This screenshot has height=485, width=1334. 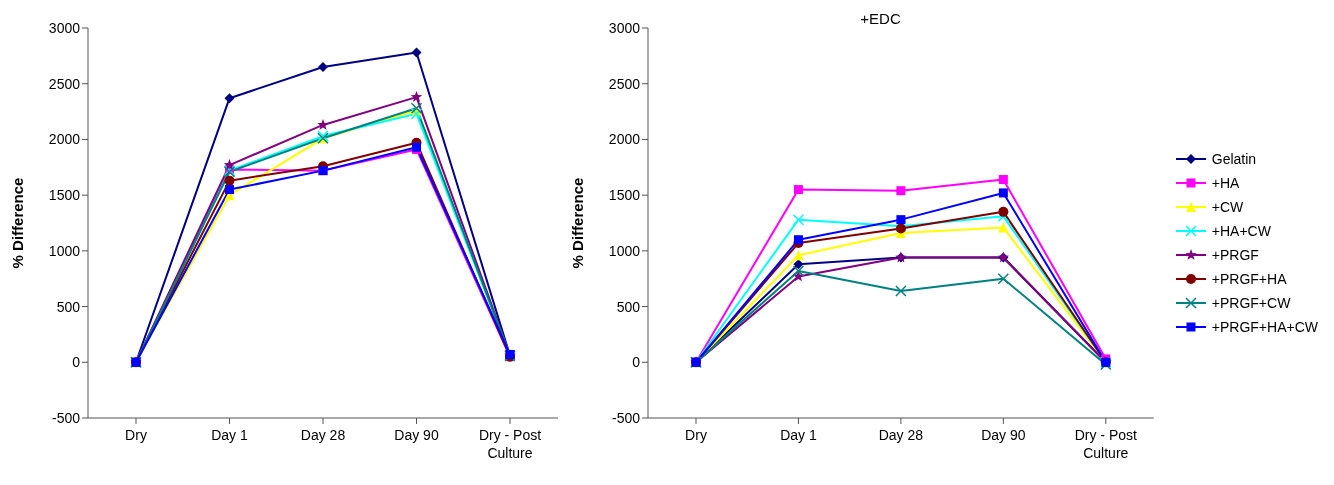 What do you see at coordinates (1251, 303) in the screenshot?
I see `legend-label: +PRGF+CW` at bounding box center [1251, 303].